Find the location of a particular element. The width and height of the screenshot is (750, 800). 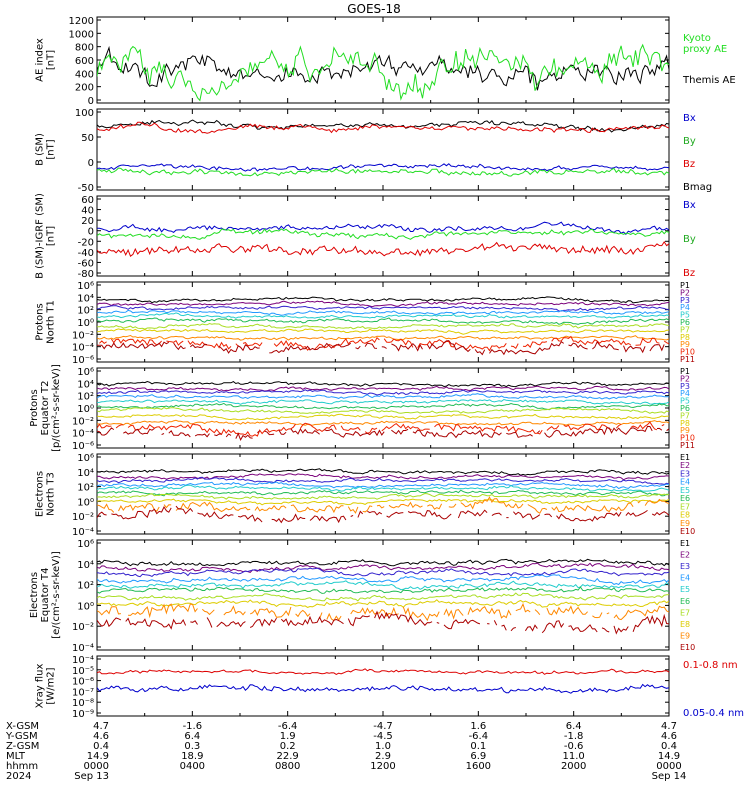

channel-line-p7 is located at coordinates (383, 410).